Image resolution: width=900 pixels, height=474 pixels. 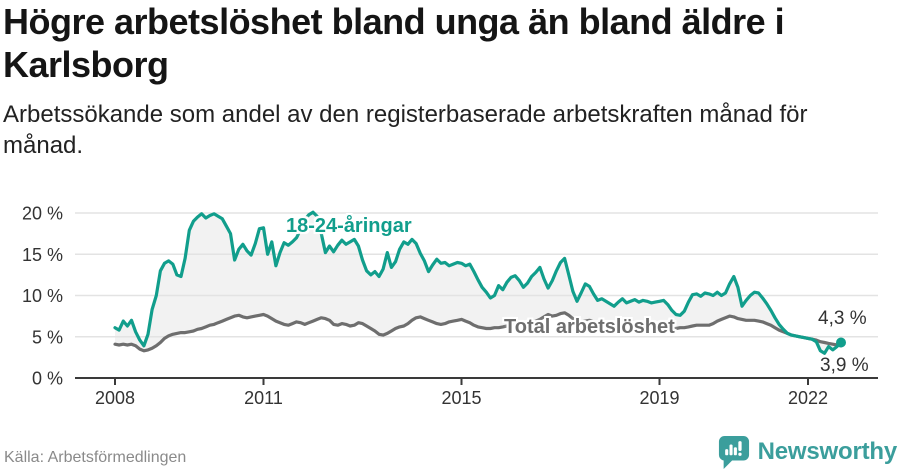 I want to click on young-series-end-dot, so click(x=841, y=342).